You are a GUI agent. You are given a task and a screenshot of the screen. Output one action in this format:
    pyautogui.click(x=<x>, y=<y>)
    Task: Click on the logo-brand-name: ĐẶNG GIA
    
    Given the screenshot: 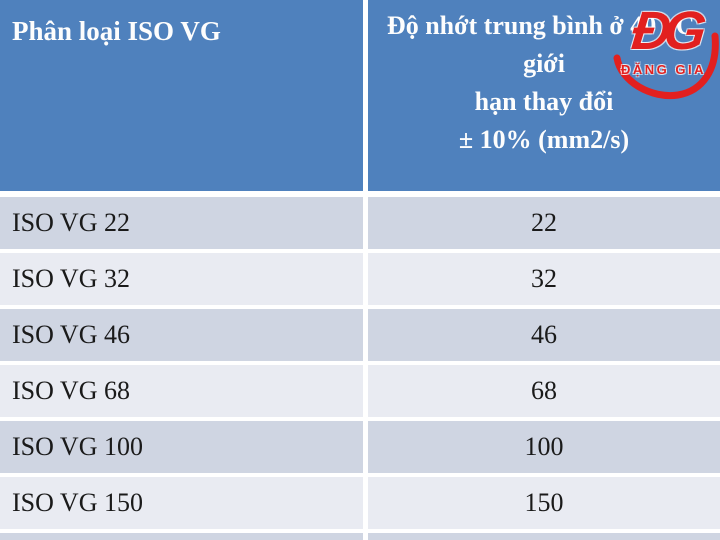 What is the action you would take?
    pyautogui.click(x=663, y=69)
    